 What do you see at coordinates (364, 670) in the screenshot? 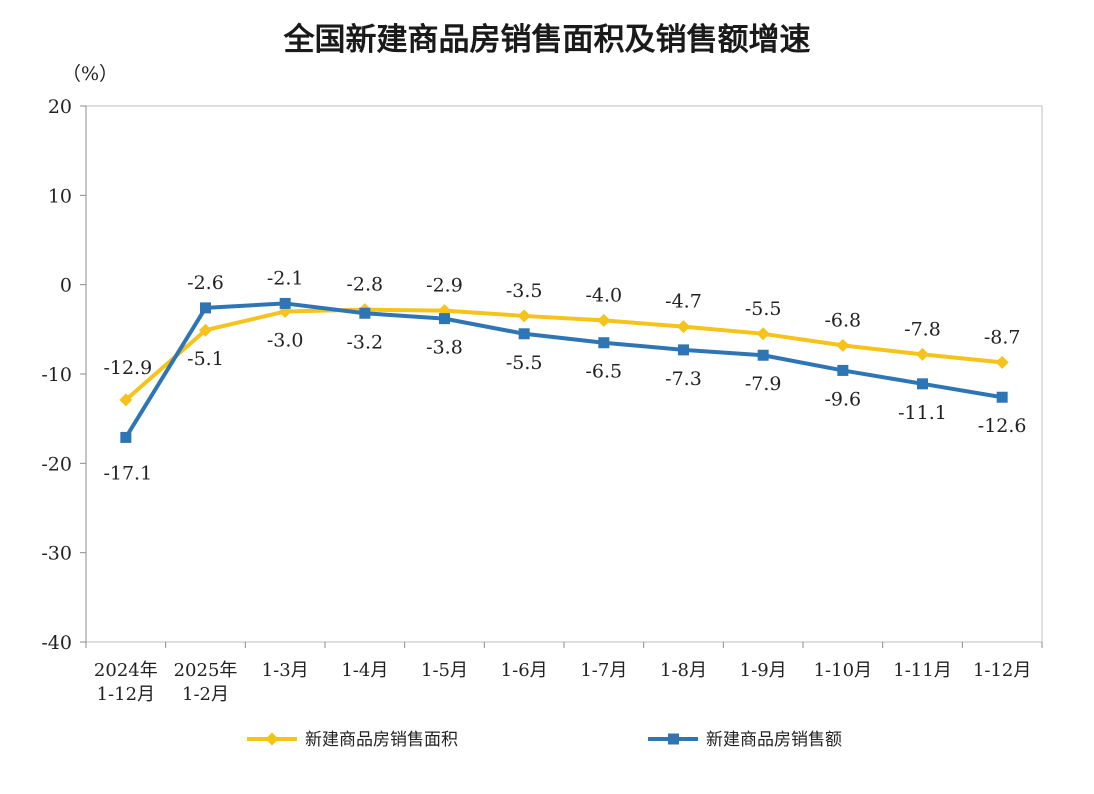
I see `x-tick-label: 1-4月` at bounding box center [364, 670].